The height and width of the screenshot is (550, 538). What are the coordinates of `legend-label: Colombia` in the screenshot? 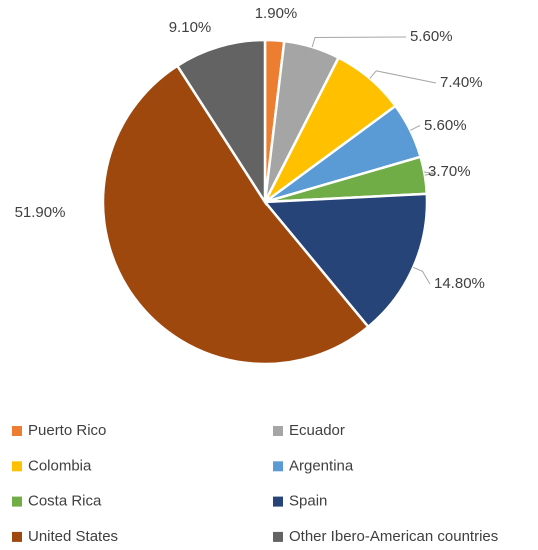 It's located at (60, 465).